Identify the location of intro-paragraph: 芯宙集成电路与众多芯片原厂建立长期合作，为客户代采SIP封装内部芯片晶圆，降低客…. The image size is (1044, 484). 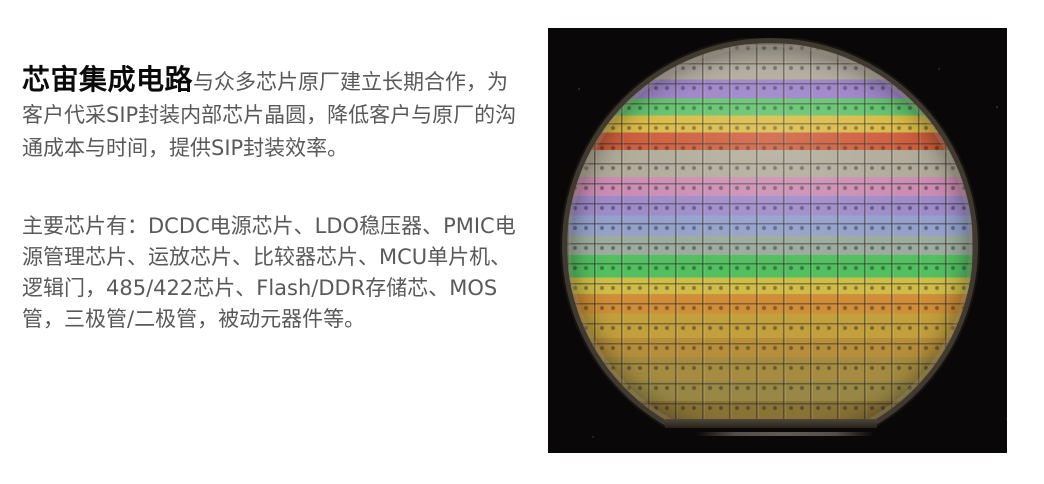
(271, 114).